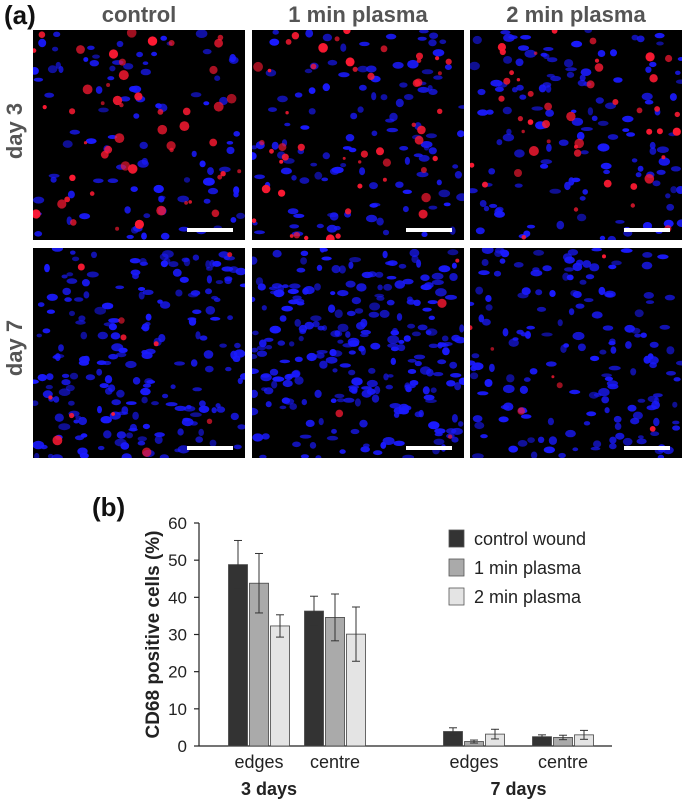 This screenshot has width=685, height=800. What do you see at coordinates (647, 448) in the screenshot?
I see `scale-bar` at bounding box center [647, 448].